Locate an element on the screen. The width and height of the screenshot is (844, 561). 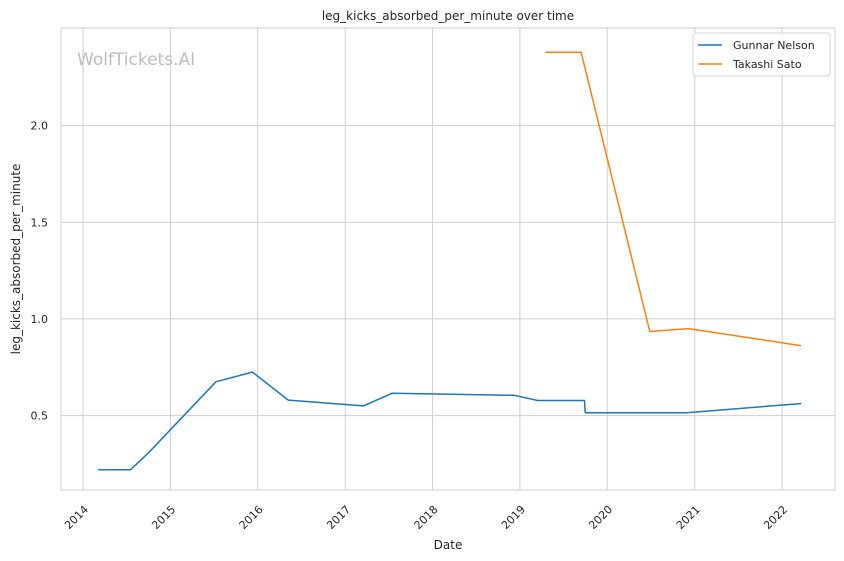
chart-title: leg_kicks_absorbed_per_minute over time is located at coordinates (448, 16).